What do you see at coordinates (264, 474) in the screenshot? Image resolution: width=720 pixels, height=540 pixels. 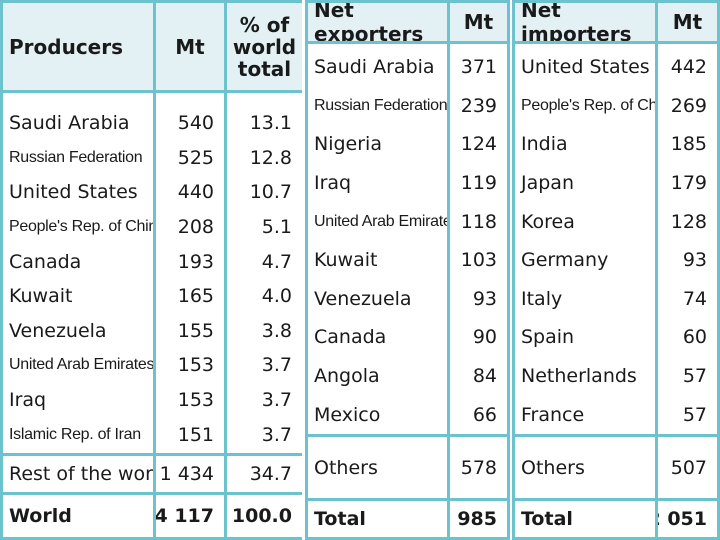 I see `producers-rest-pct: 34.7` at bounding box center [264, 474].